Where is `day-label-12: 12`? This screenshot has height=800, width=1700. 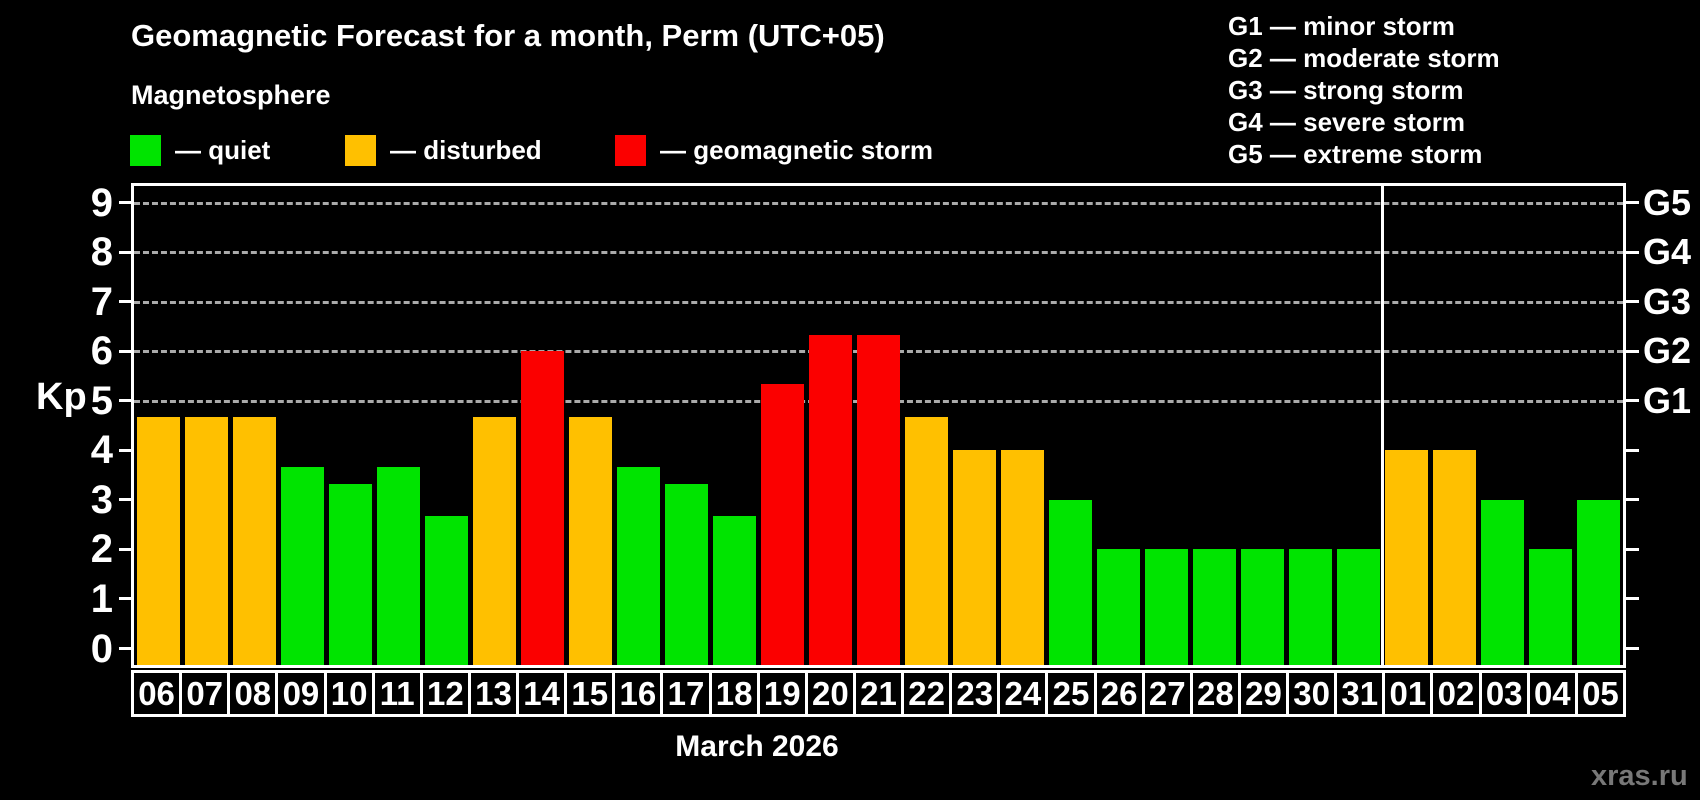 day-label-12: 12 is located at coordinates (445, 693).